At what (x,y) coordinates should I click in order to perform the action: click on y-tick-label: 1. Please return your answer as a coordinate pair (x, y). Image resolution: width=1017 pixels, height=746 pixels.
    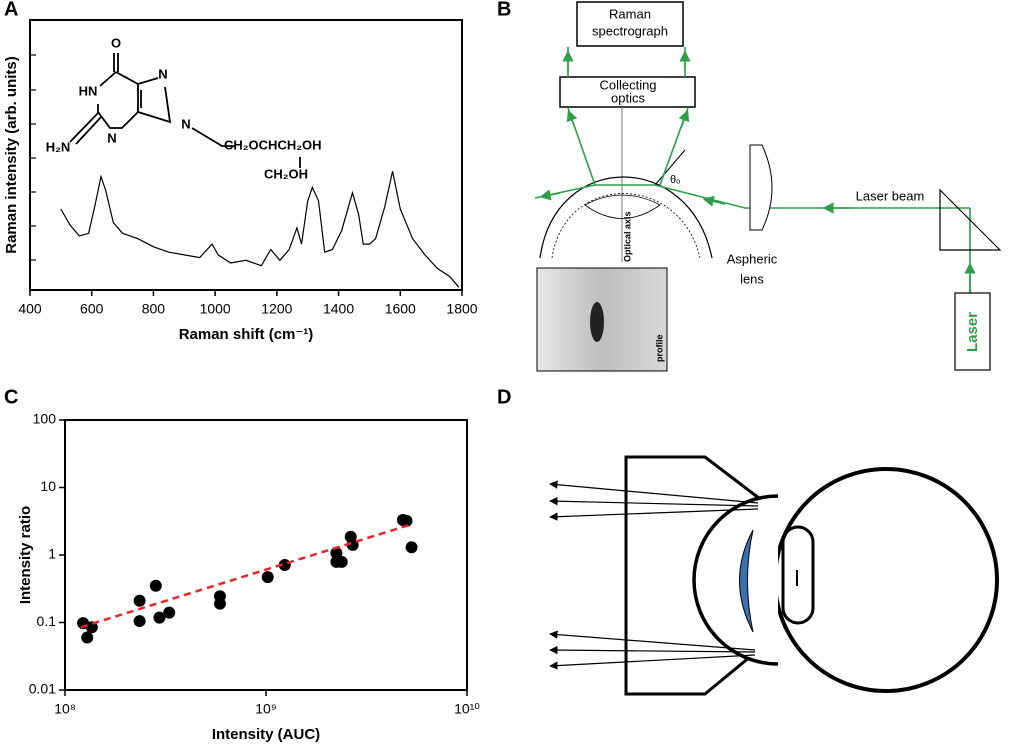
    Looking at the image, I should click on (52, 554).